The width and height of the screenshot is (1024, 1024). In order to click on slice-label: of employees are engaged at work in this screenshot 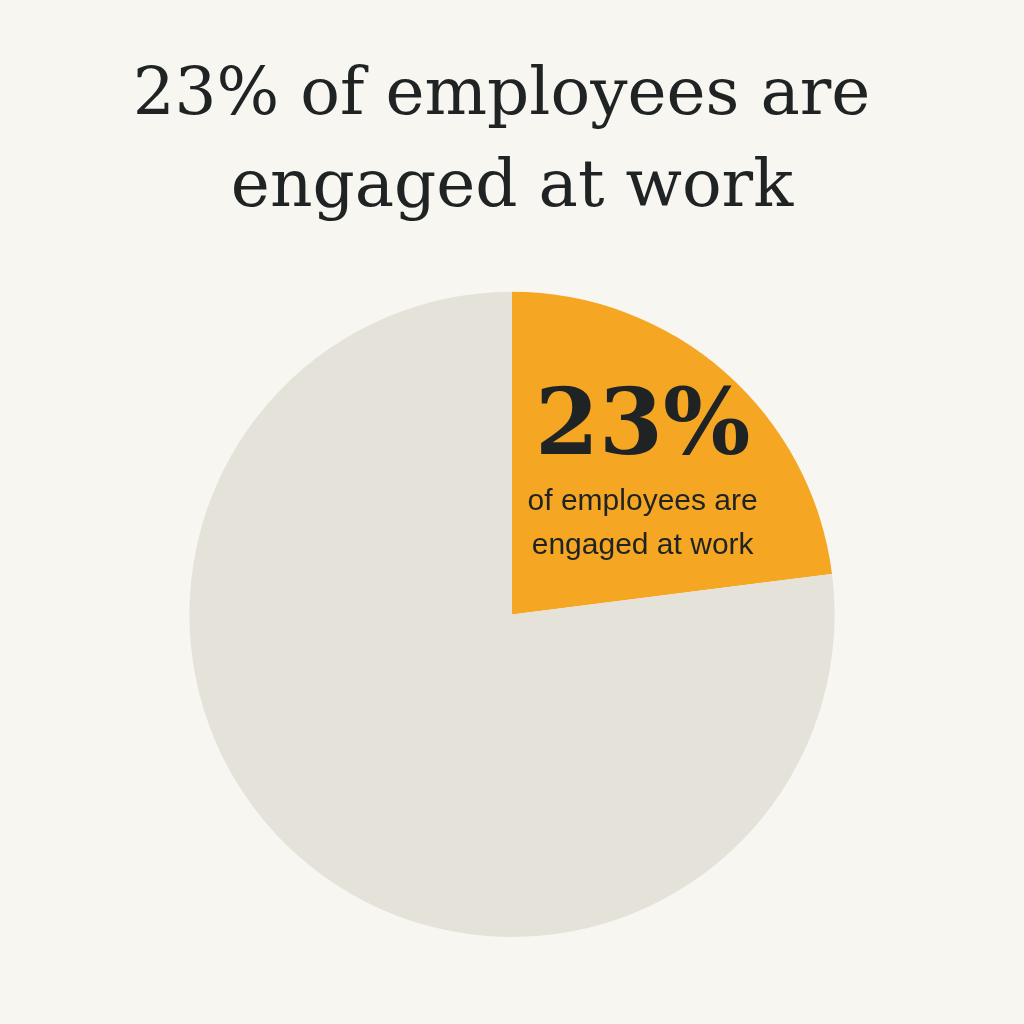, I will do `click(642, 521)`.